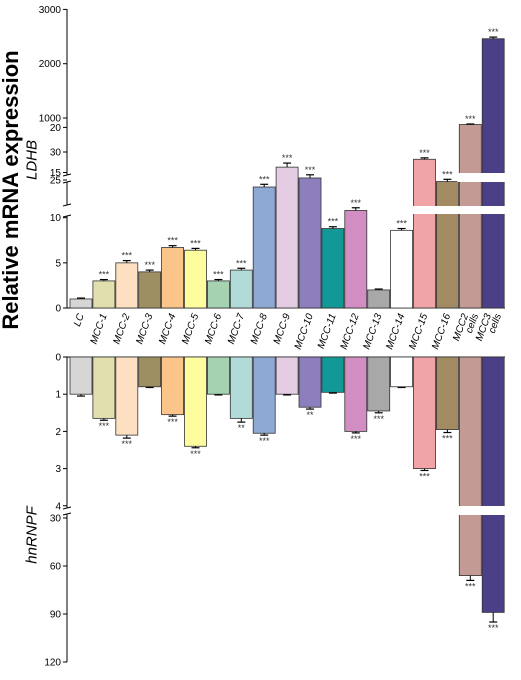 The height and width of the screenshot is (680, 521). I want to click on category-label: MCC-15, so click(418, 331).